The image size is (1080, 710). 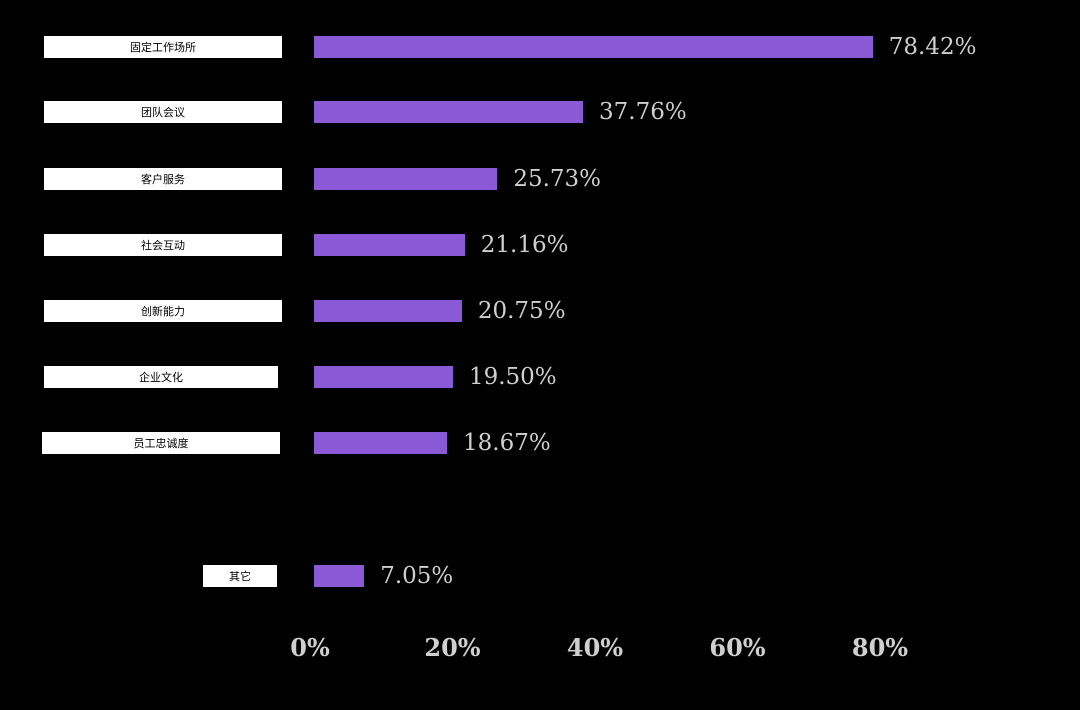 I want to click on category-label: 团队会议, so click(x=163, y=112).